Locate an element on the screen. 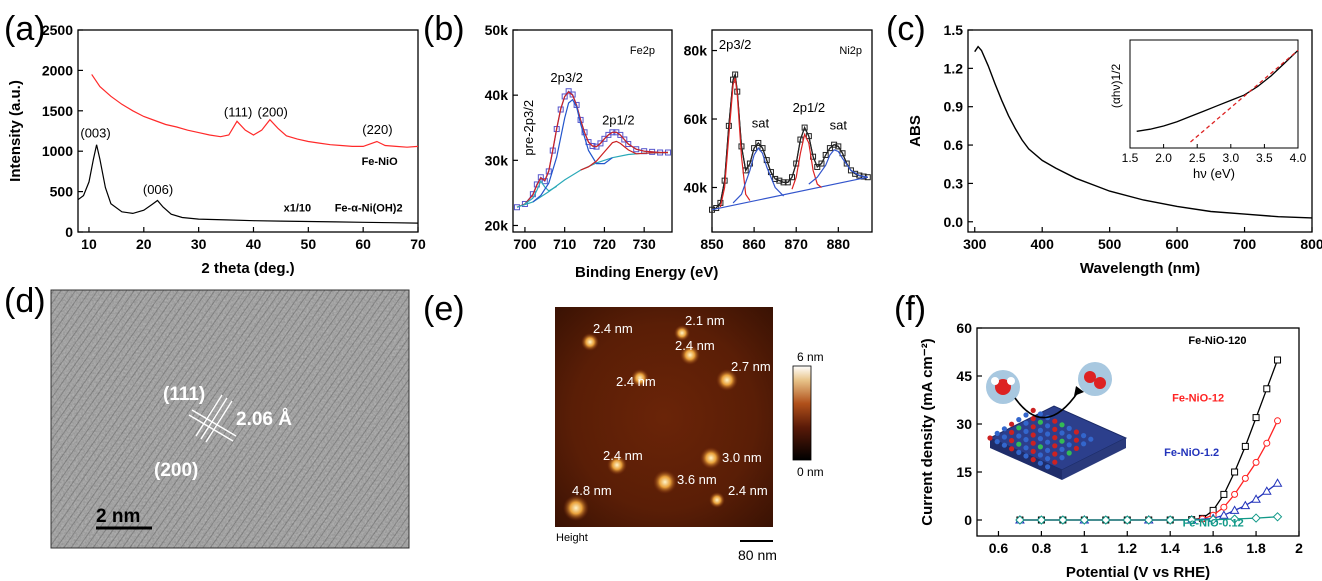  y-tick-label-b1-0: 20k is located at coordinates (497, 225).